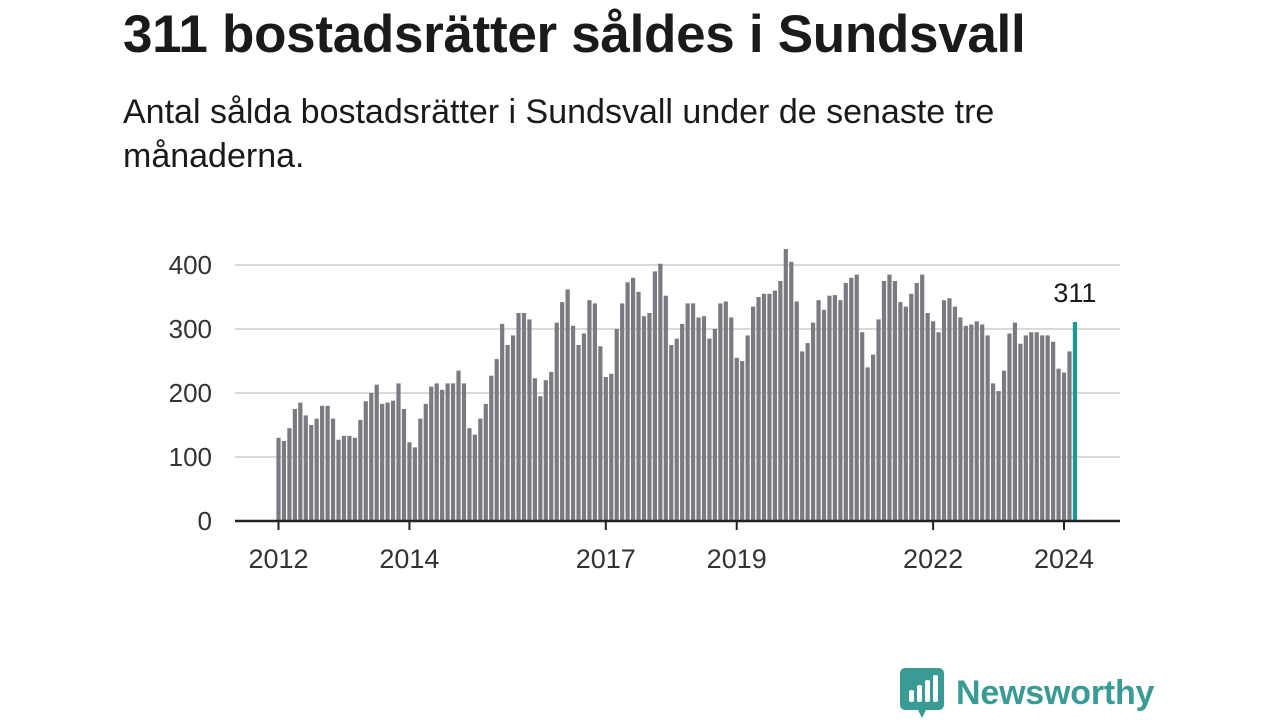 The image size is (1280, 720). What do you see at coordinates (190, 265) in the screenshot?
I see `y-tick-label: 400` at bounding box center [190, 265].